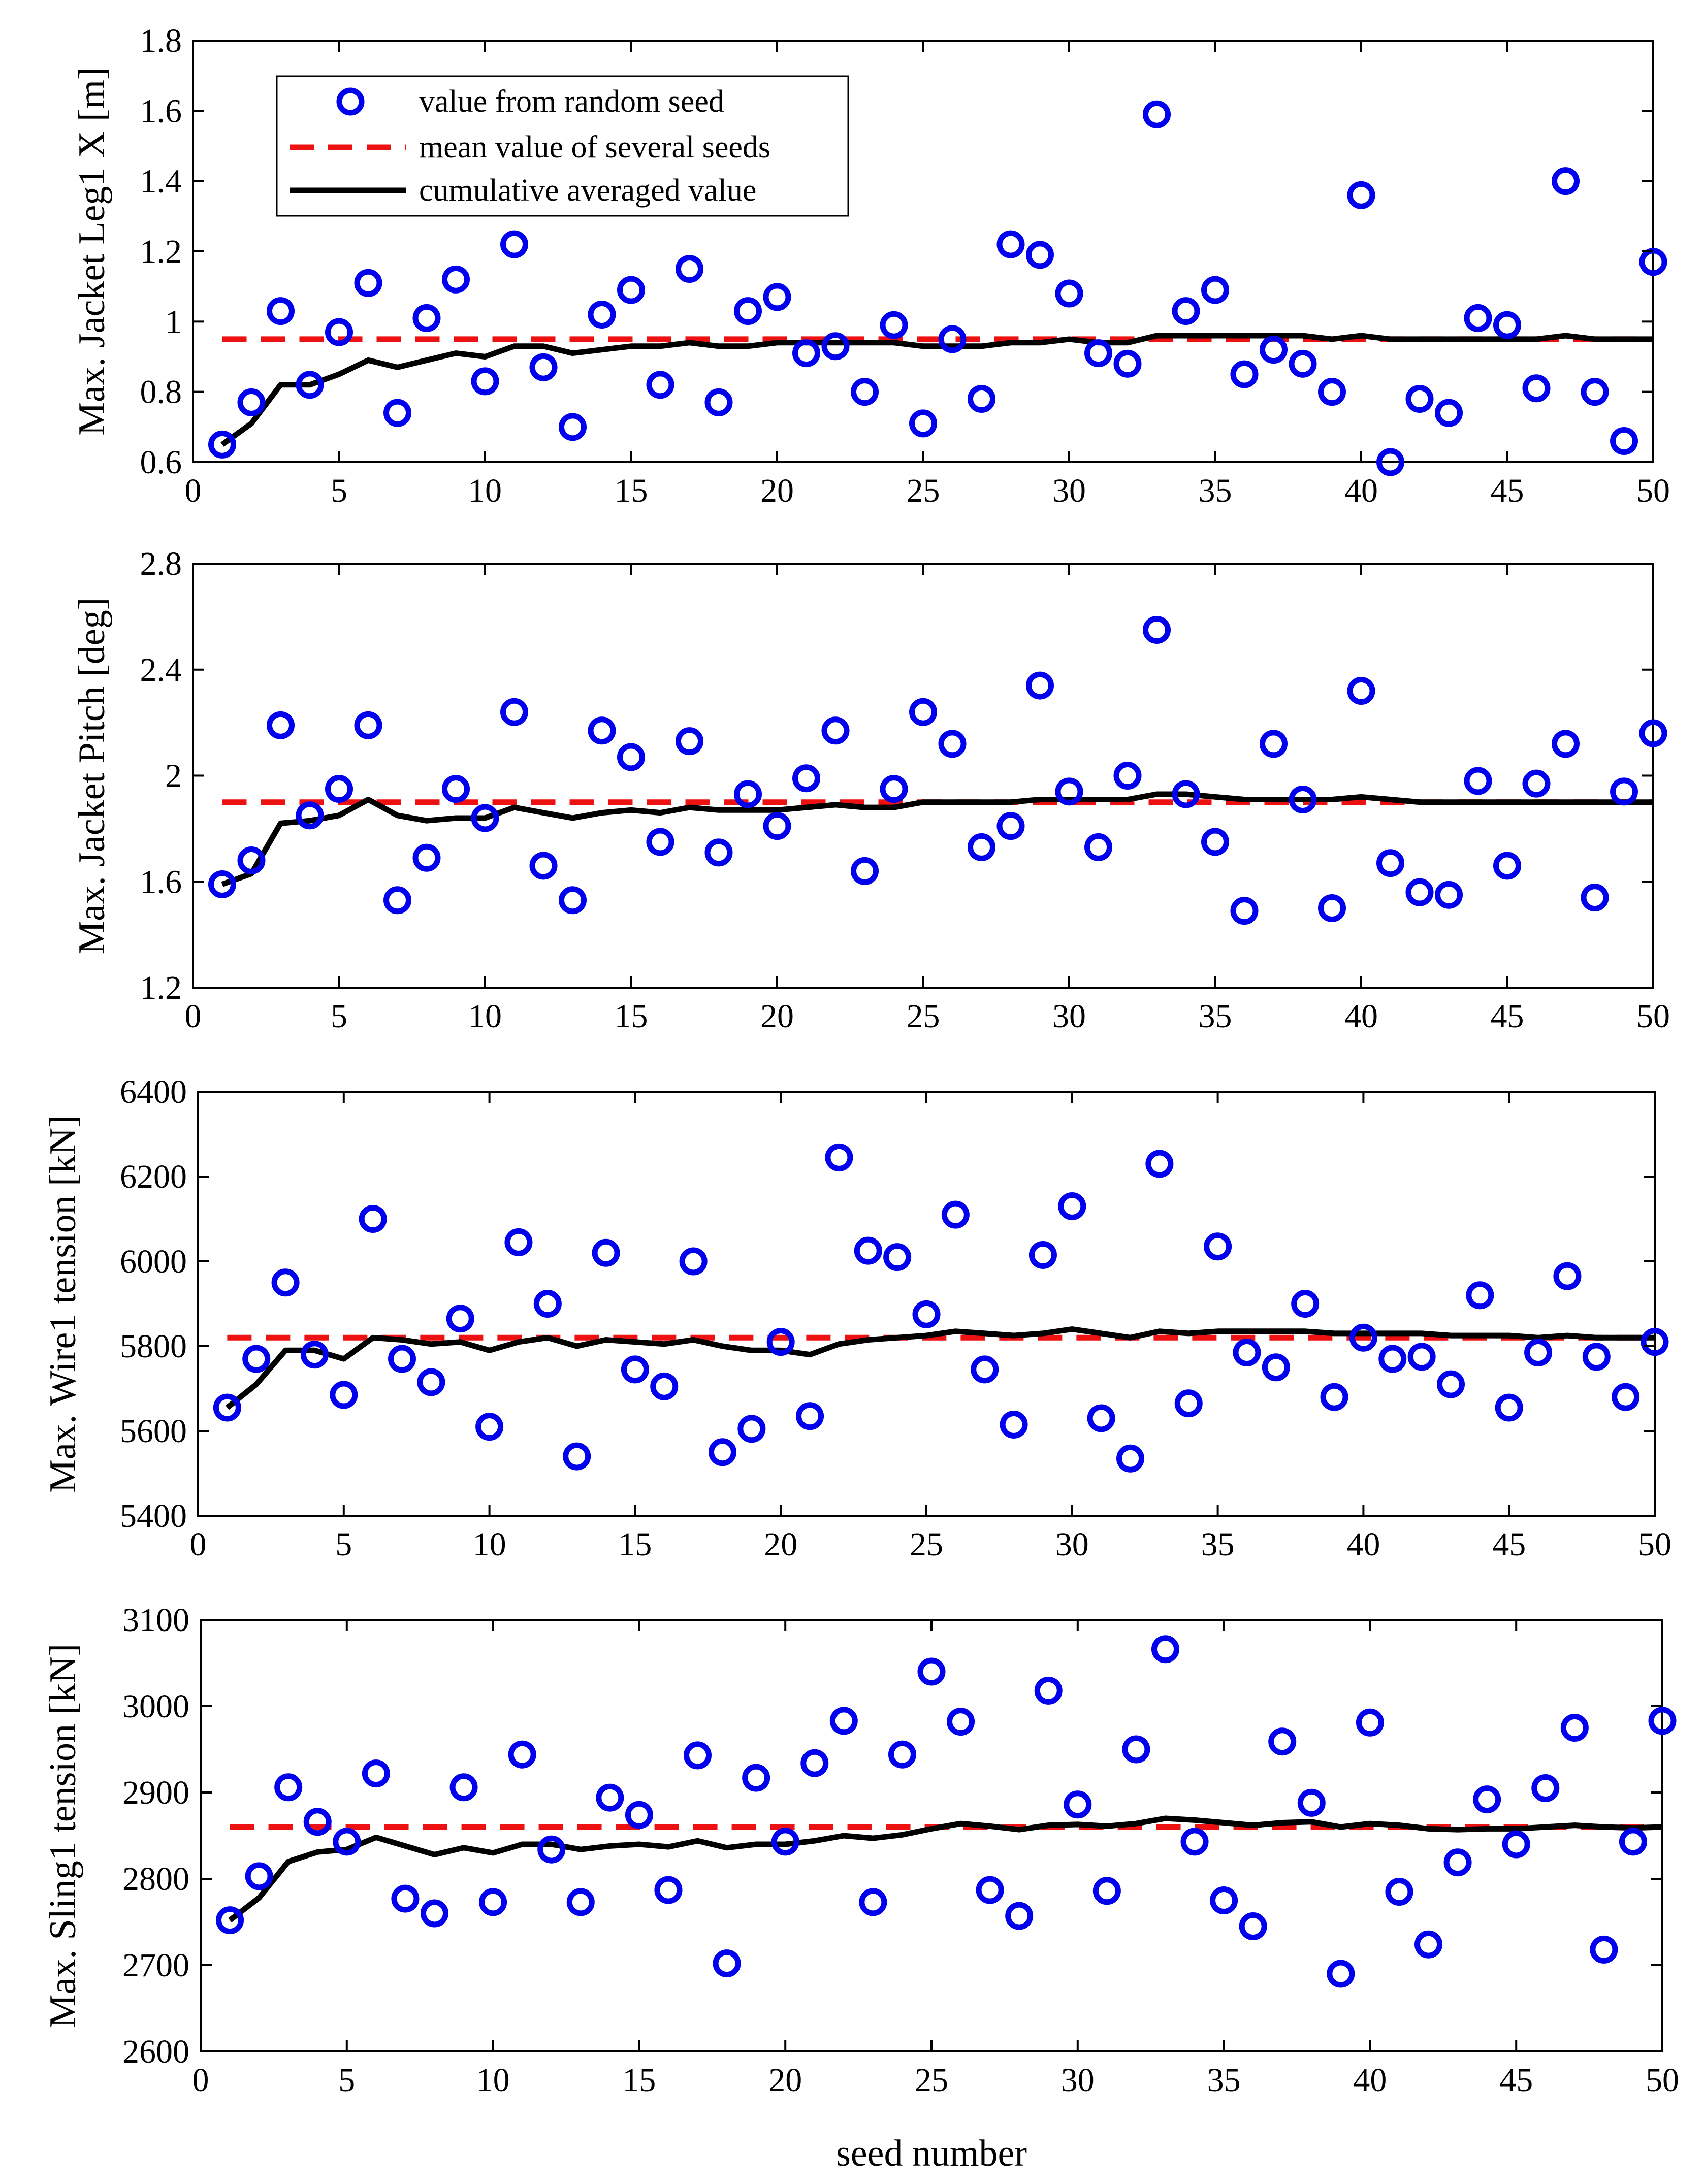  I want to click on y-tick-label: 5800, so click(153, 1346).